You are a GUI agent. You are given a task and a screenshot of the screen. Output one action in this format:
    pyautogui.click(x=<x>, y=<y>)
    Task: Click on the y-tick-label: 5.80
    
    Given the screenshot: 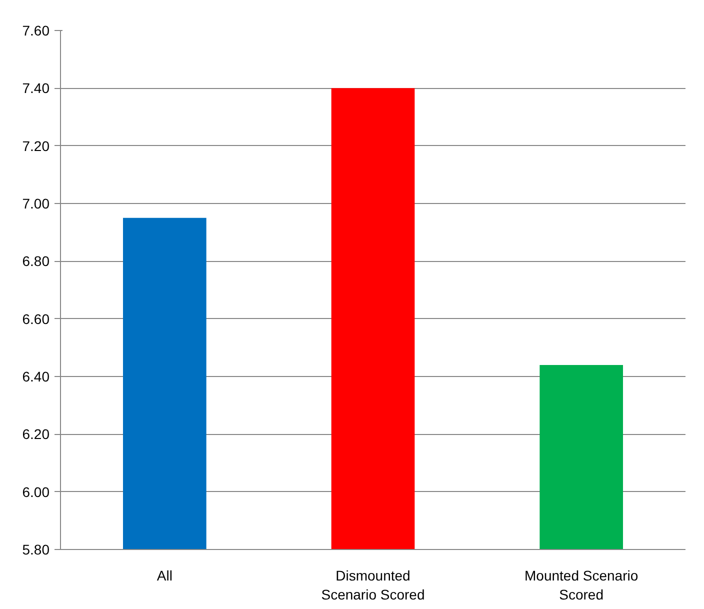 What is the action you would take?
    pyautogui.click(x=36, y=550)
    